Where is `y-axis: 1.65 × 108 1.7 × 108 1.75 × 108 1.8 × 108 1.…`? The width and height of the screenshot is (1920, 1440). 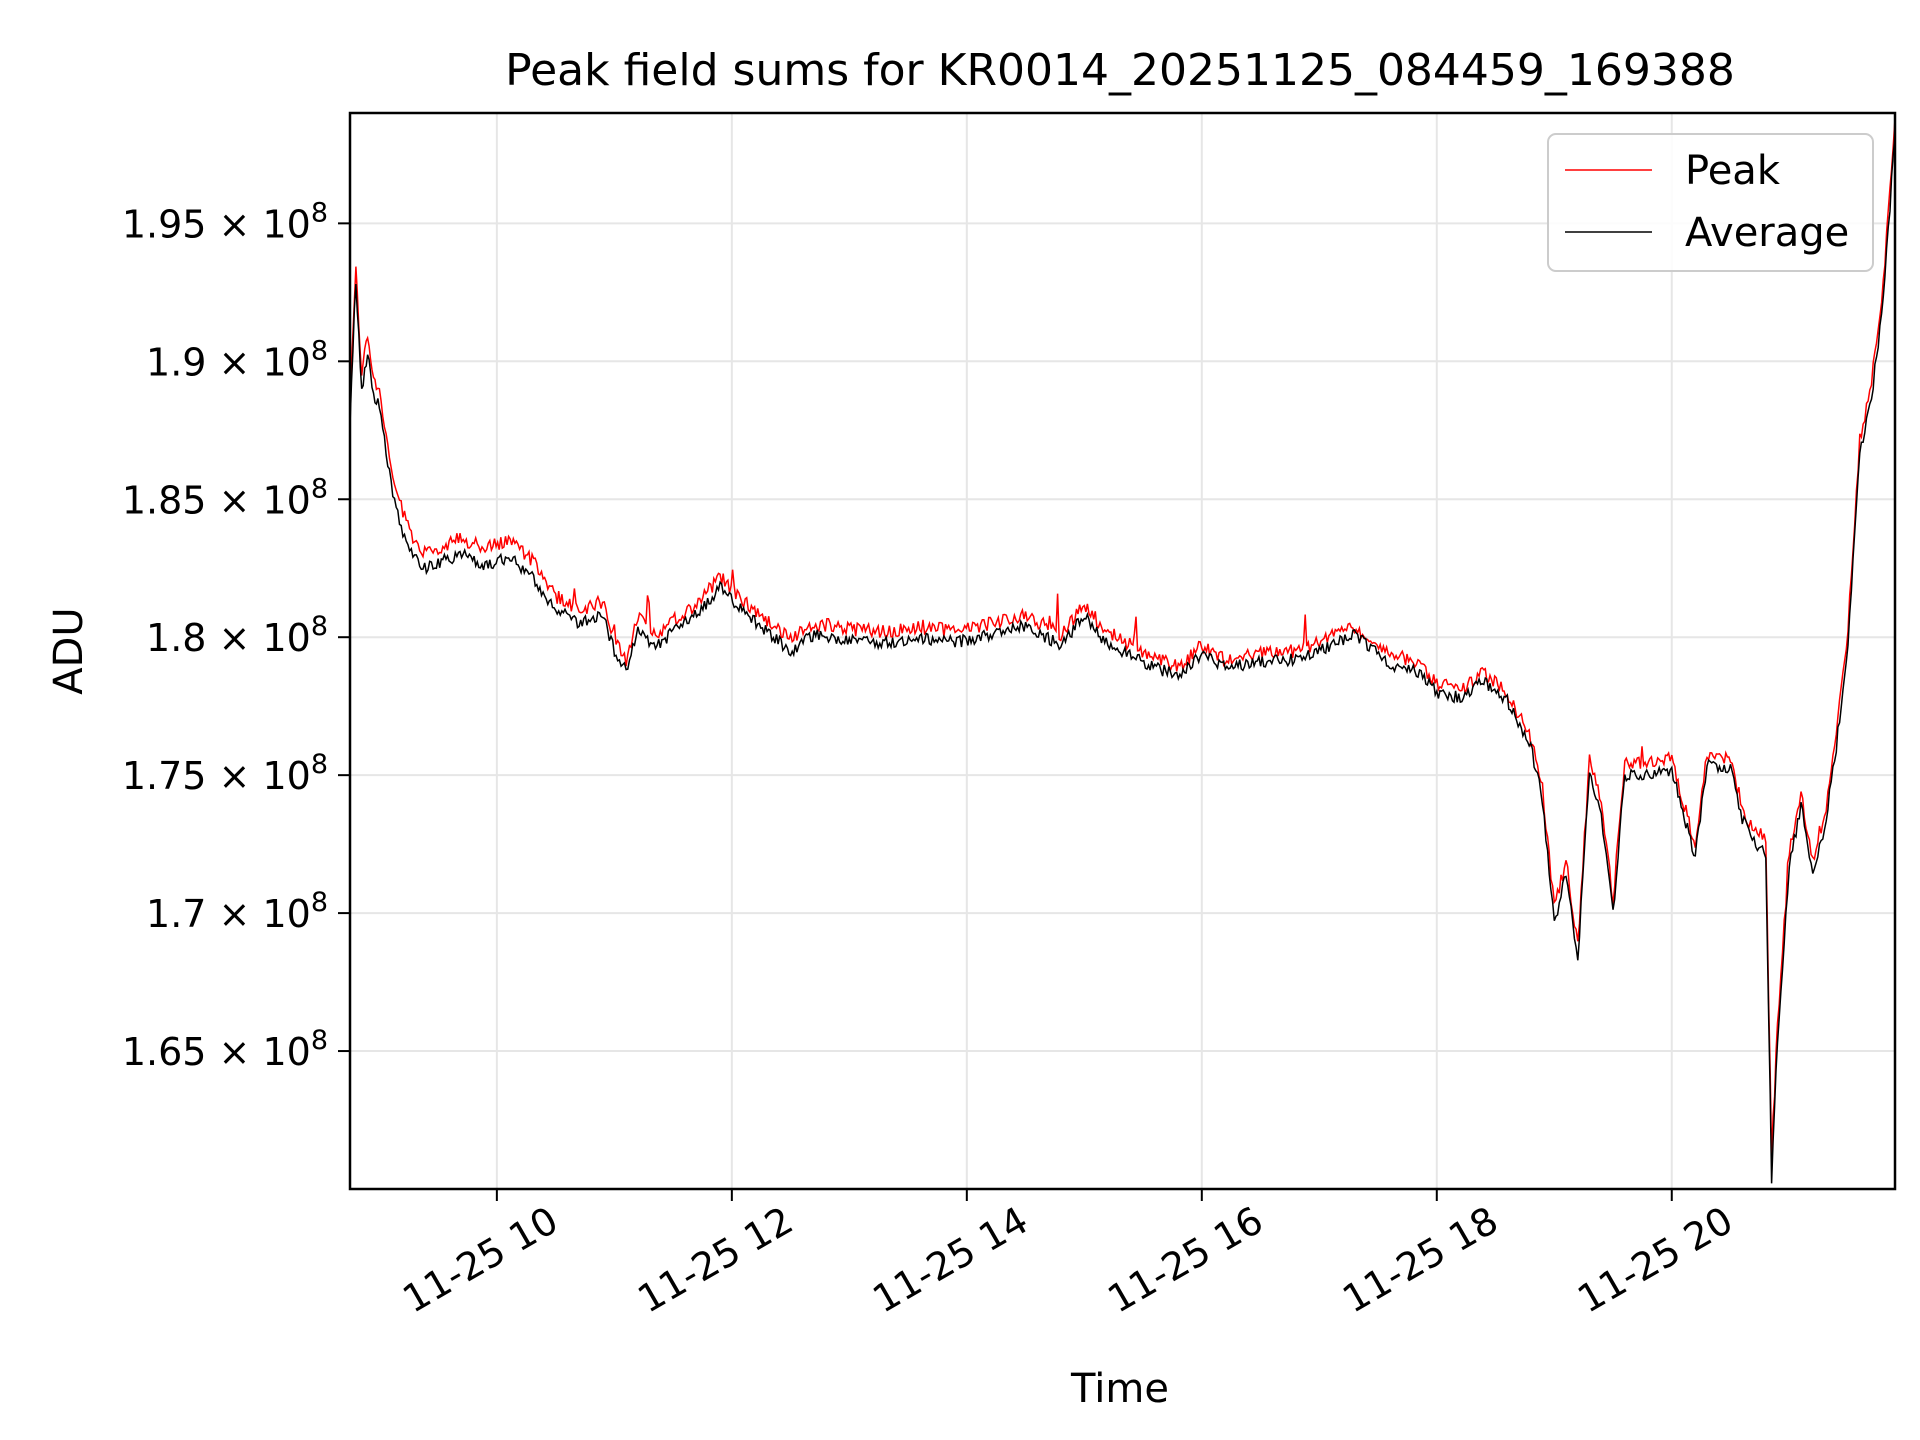
y-axis: 1.65 × 108 1.7 × 108 1.75 × 108 1.8 × 108 1.… is located at coordinates (236, 635).